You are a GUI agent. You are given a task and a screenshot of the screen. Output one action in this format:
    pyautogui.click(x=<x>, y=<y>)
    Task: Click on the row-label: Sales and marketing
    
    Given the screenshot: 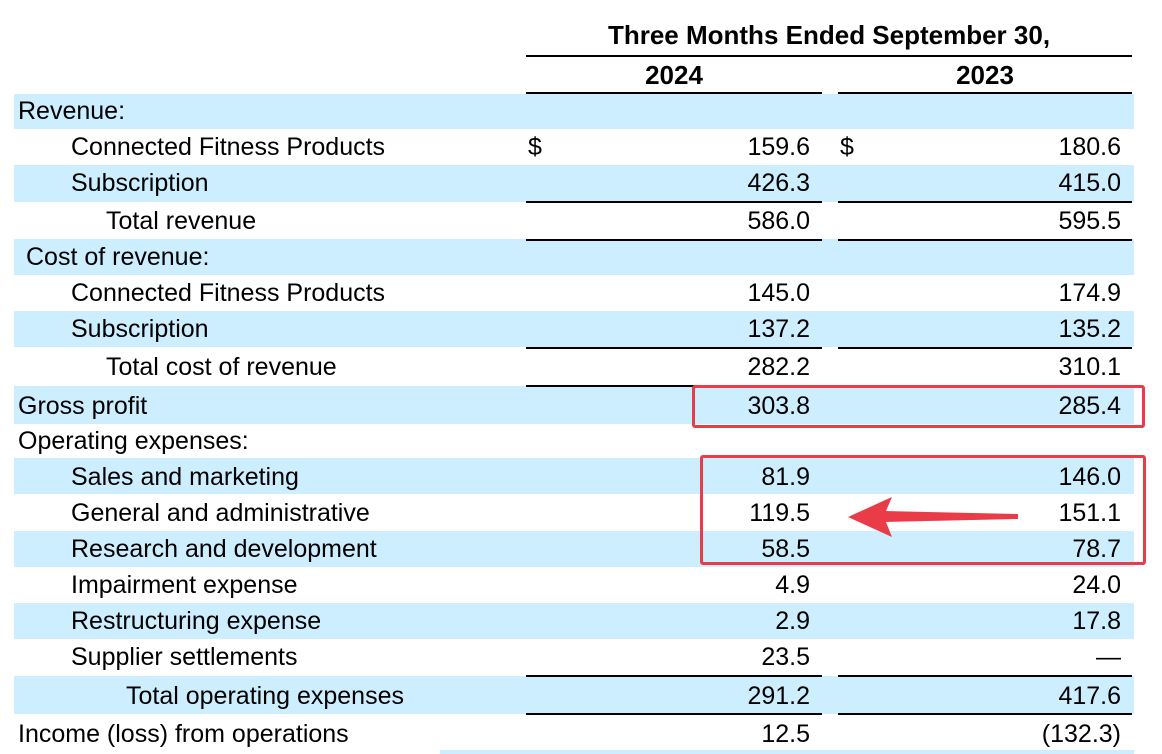 What is the action you would take?
    pyautogui.click(x=185, y=477)
    